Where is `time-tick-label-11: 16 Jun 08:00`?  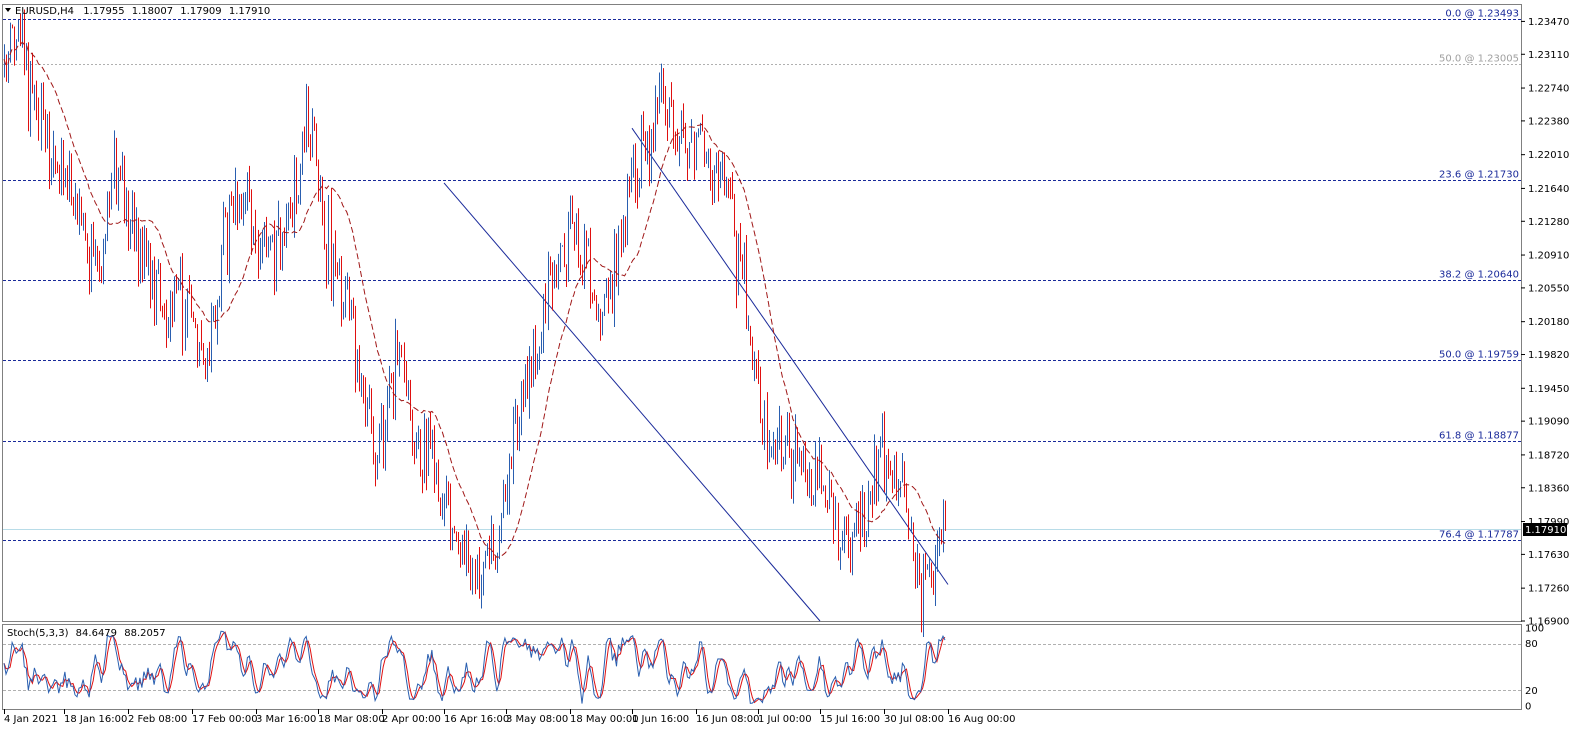 time-tick-label-11: 16 Jun 08:00 is located at coordinates (728, 719).